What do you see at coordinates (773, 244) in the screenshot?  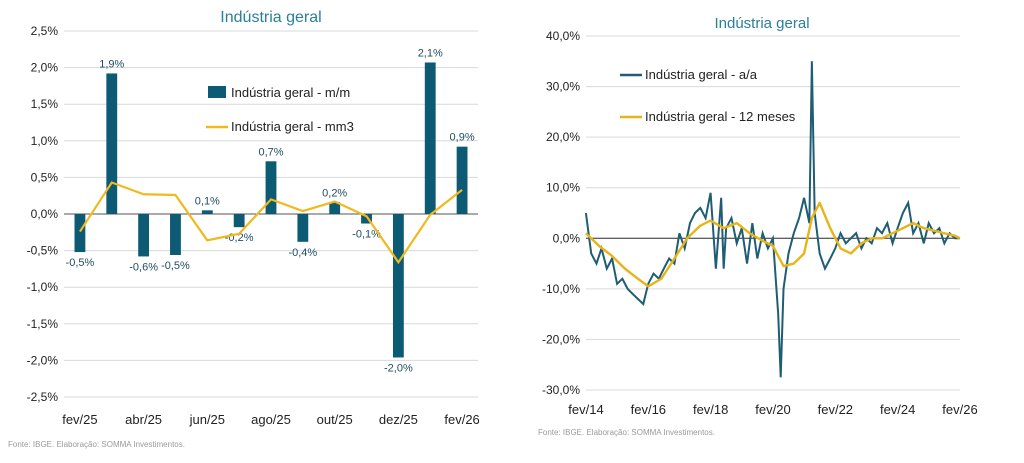 I see `line-12-months` at bounding box center [773, 244].